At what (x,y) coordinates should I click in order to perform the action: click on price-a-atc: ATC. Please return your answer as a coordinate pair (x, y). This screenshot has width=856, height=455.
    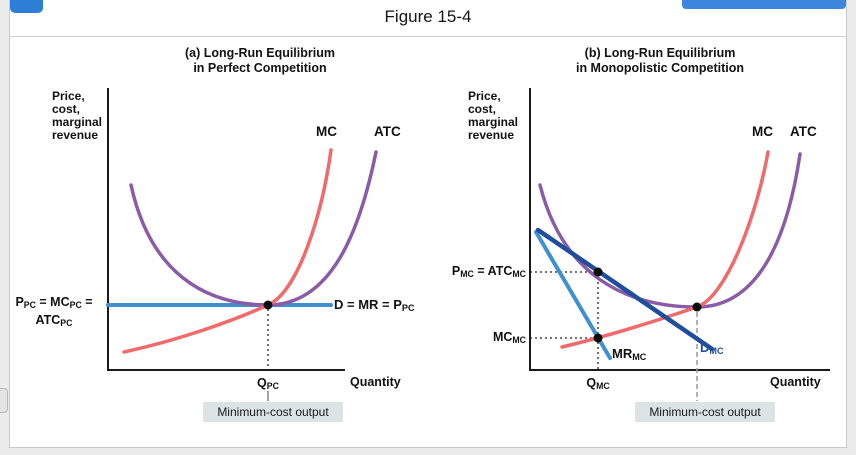
    Looking at the image, I should click on (48, 320).